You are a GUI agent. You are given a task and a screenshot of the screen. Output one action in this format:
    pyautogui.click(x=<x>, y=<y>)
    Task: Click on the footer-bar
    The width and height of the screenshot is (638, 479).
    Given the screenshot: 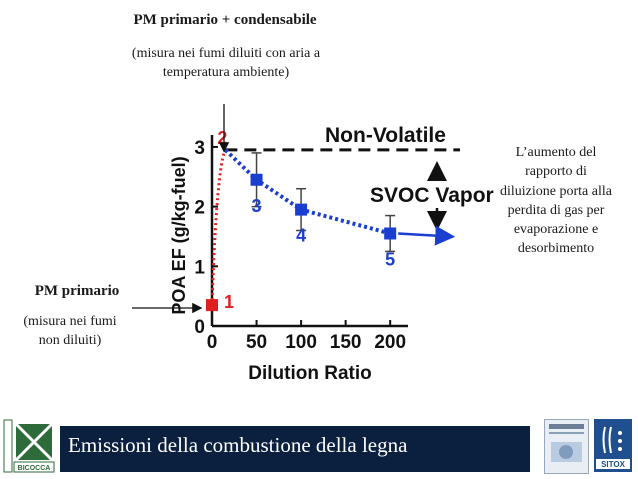 What is the action you would take?
    pyautogui.click(x=295, y=449)
    